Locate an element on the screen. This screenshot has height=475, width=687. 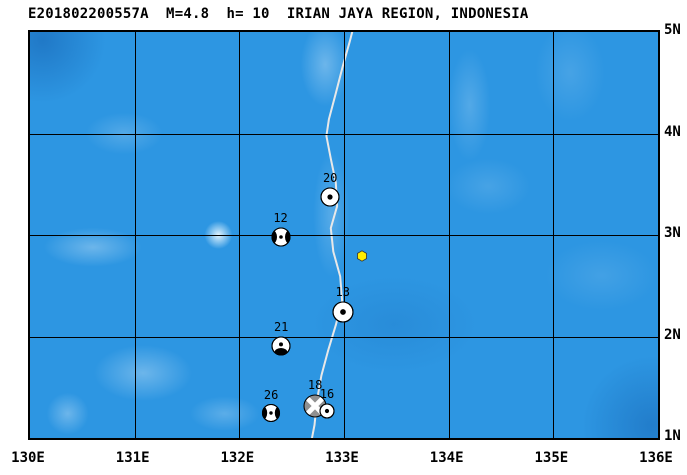
focal-mechanism-label: 26 is located at coordinates (271, 394).